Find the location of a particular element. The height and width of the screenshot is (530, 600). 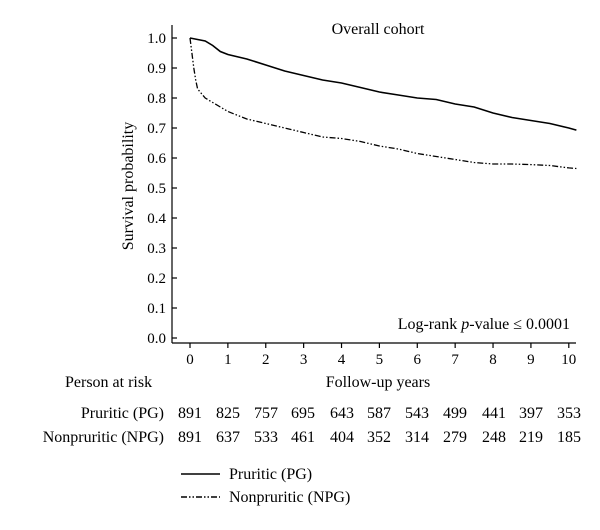

x-axis-label: Follow-up years is located at coordinates (378, 382).